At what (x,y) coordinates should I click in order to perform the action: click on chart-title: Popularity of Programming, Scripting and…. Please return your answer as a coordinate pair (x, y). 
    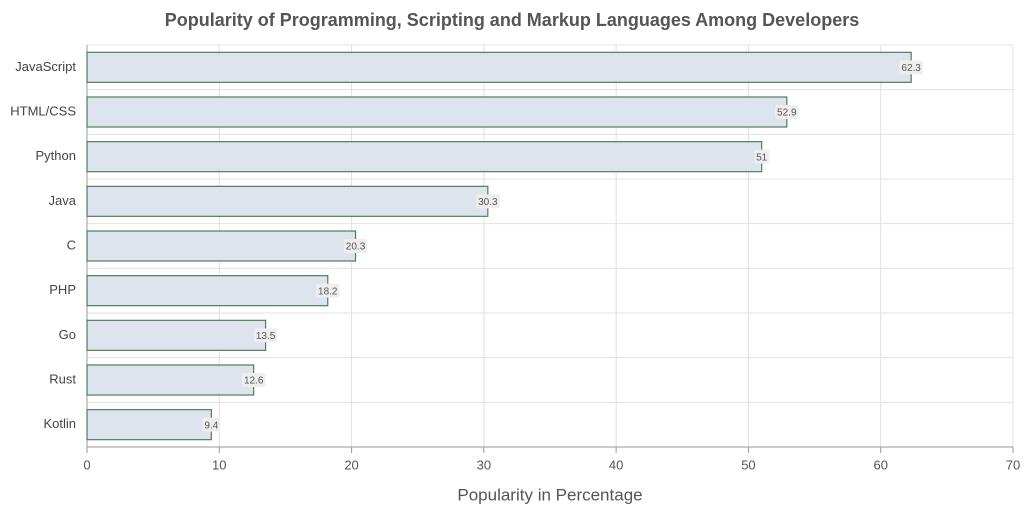
    Looking at the image, I should click on (512, 20).